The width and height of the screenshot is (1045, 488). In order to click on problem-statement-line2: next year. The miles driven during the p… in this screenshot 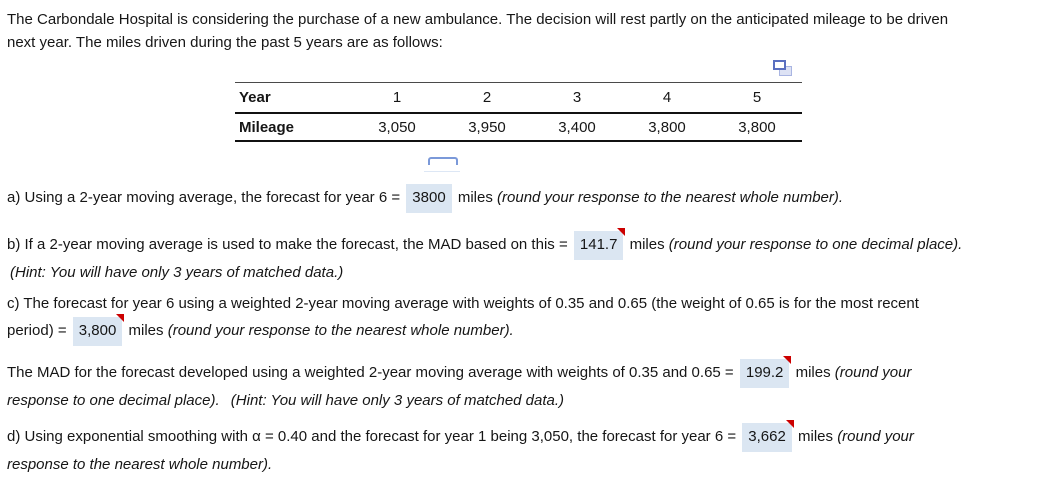, I will do `click(225, 42)`.